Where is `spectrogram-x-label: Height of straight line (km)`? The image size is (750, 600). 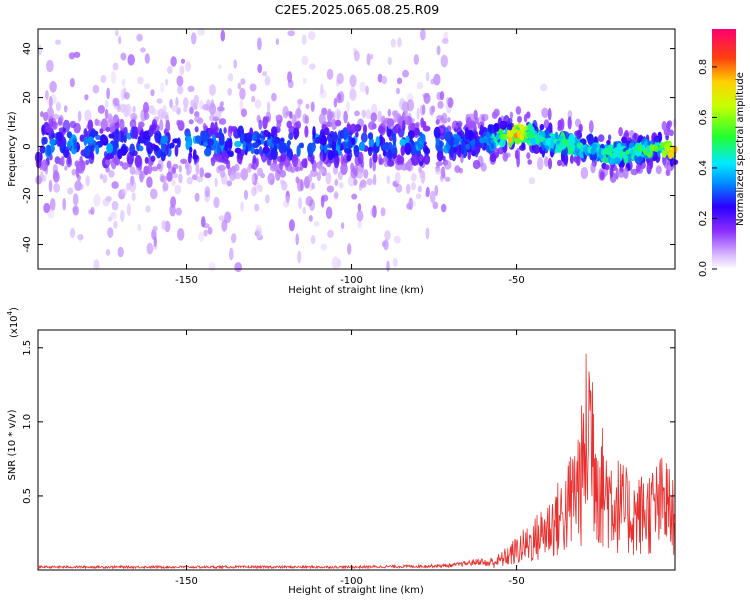 spectrogram-x-label: Height of straight line (km) is located at coordinates (356, 290).